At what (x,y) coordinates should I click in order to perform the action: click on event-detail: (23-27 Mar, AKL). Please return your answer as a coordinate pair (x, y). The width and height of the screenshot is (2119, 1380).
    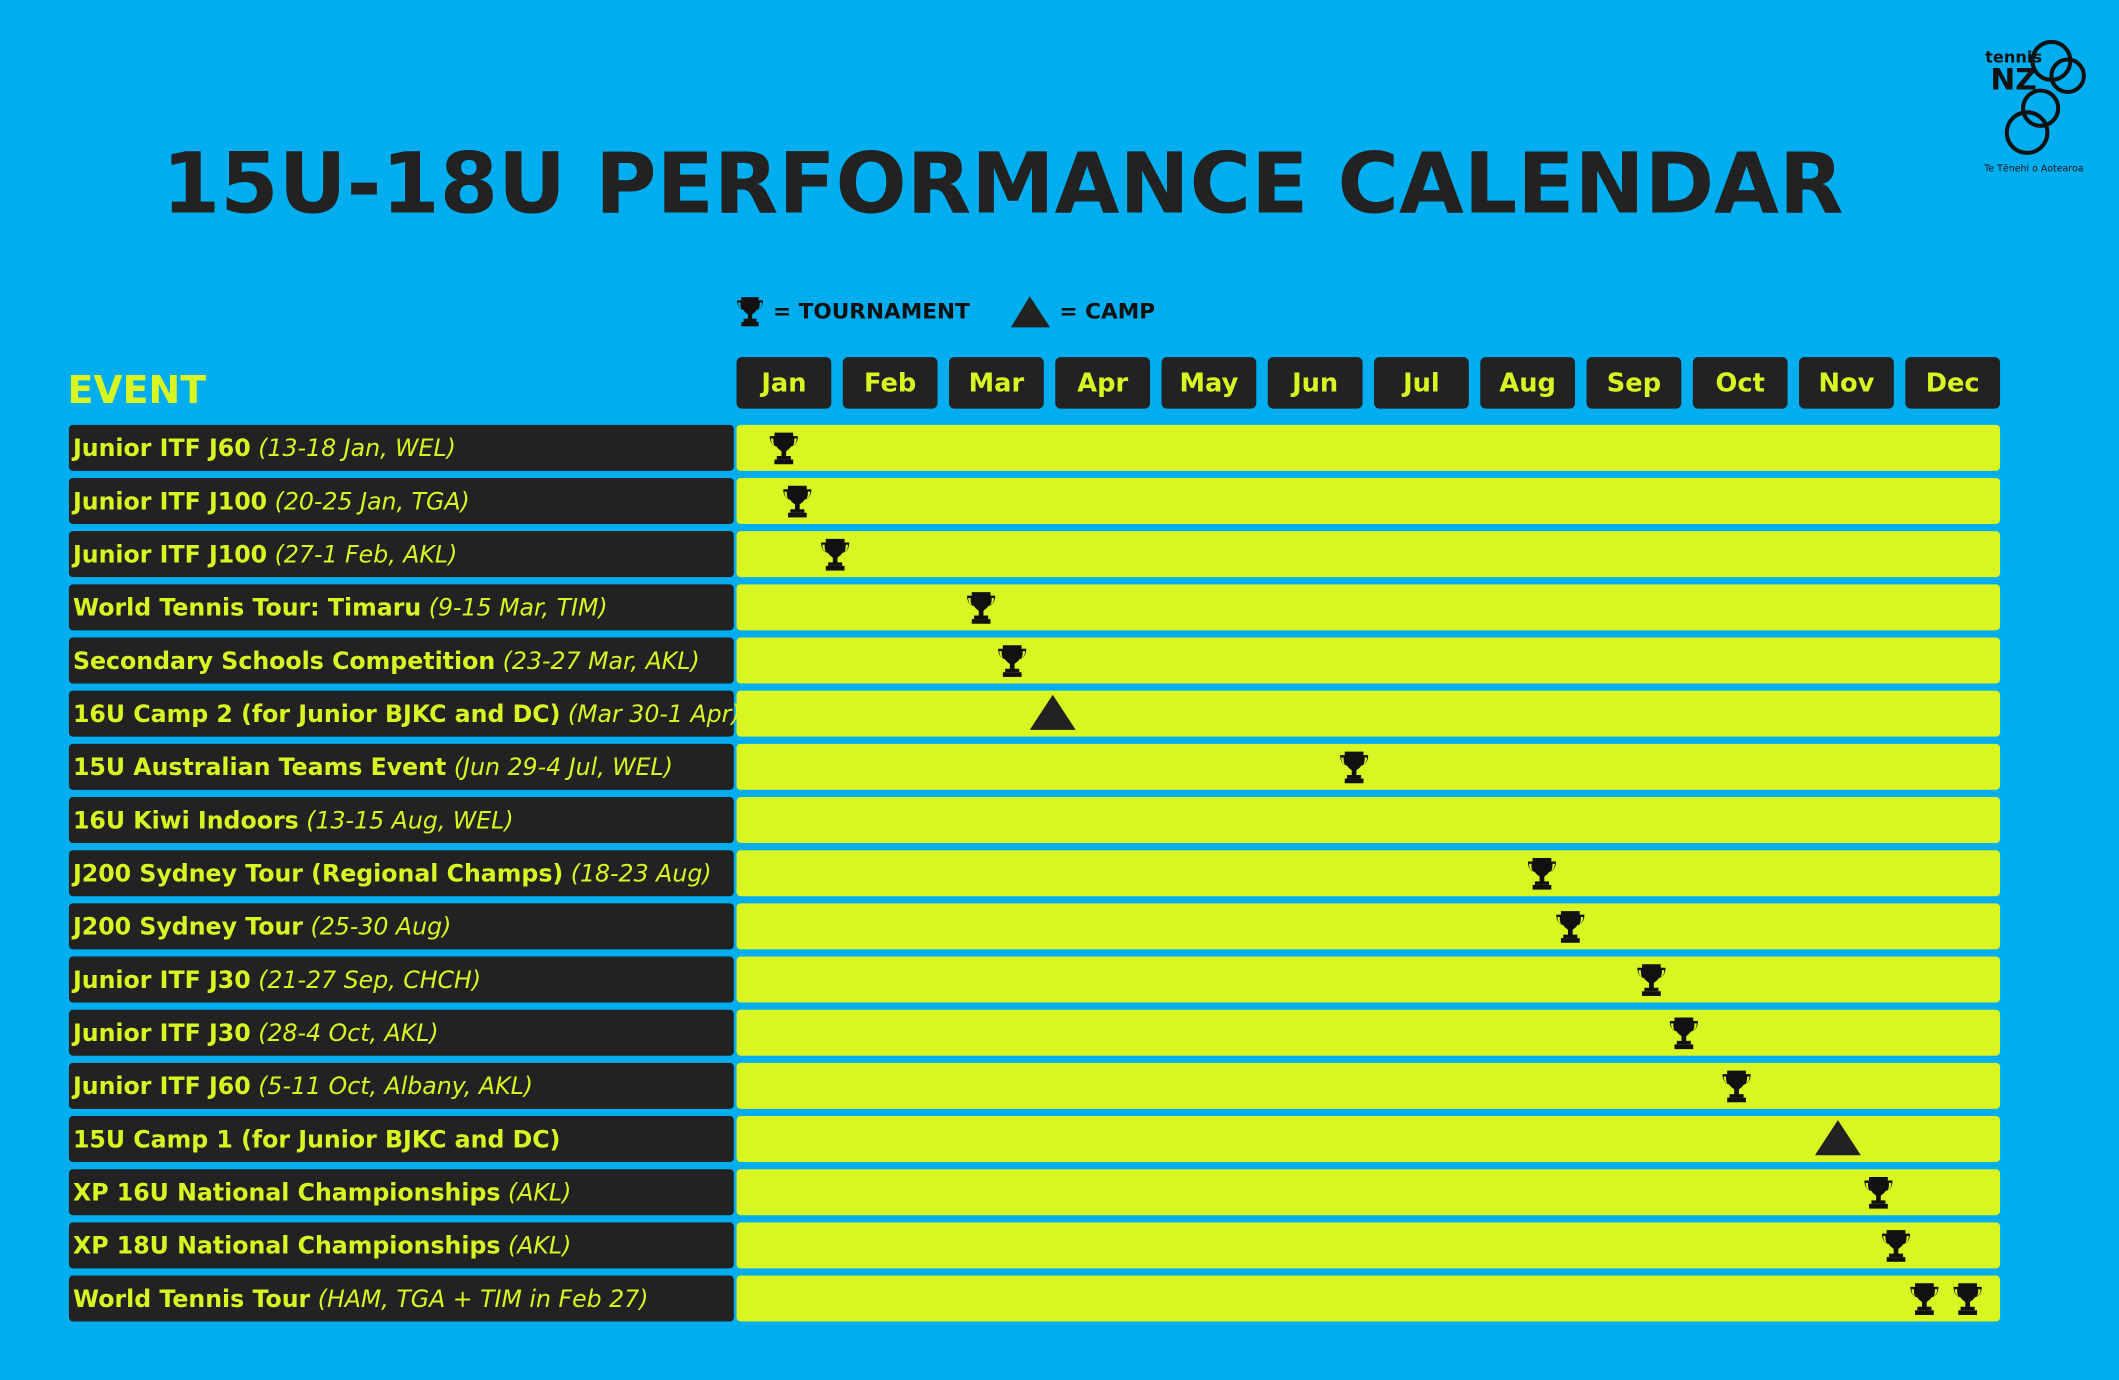
    Looking at the image, I should click on (601, 660).